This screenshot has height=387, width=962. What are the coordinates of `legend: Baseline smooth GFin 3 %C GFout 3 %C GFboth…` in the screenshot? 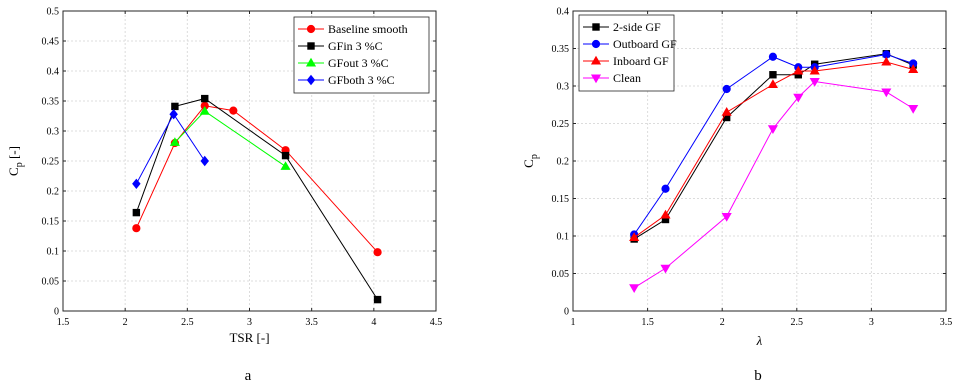 It's located at (361, 55).